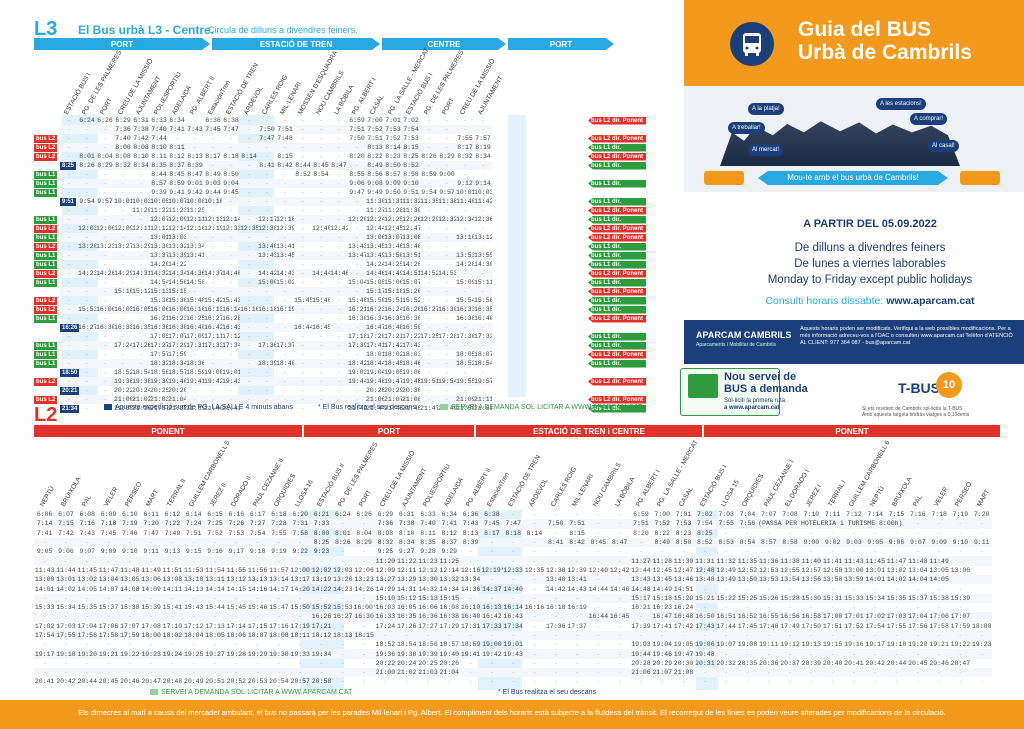 The width and height of the screenshot is (1024, 729). I want to click on row-direction-label: bus L2 dir. Ponent, so click(617, 210).